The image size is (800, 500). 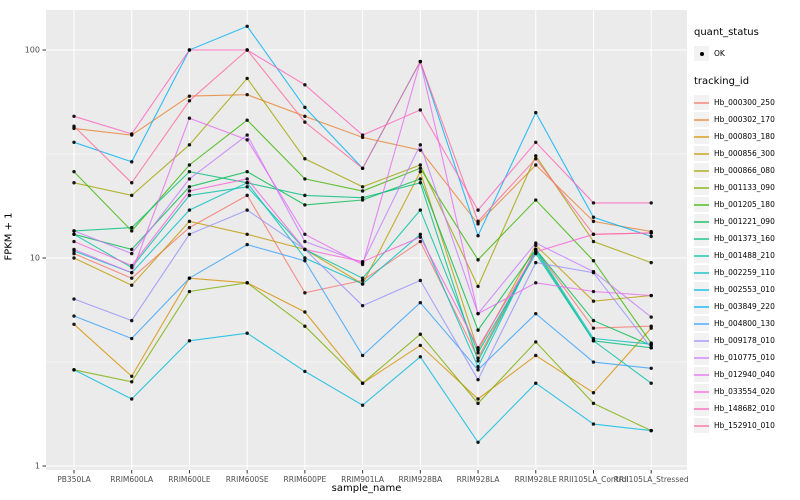 What do you see at coordinates (363, 479) in the screenshot?
I see `x-tick-label: RRIM901LA` at bounding box center [363, 479].